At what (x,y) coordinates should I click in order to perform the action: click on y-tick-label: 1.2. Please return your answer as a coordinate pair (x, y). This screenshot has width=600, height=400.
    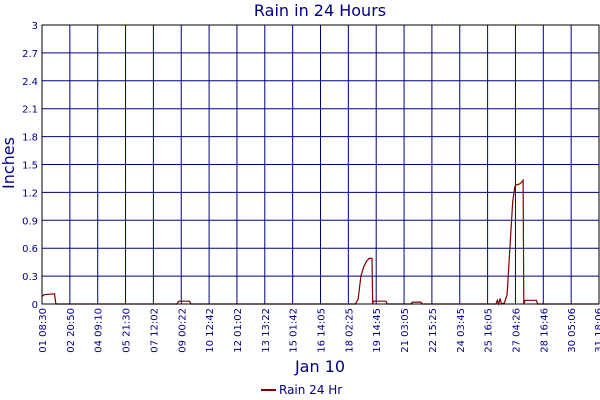
    Looking at the image, I should click on (30, 193).